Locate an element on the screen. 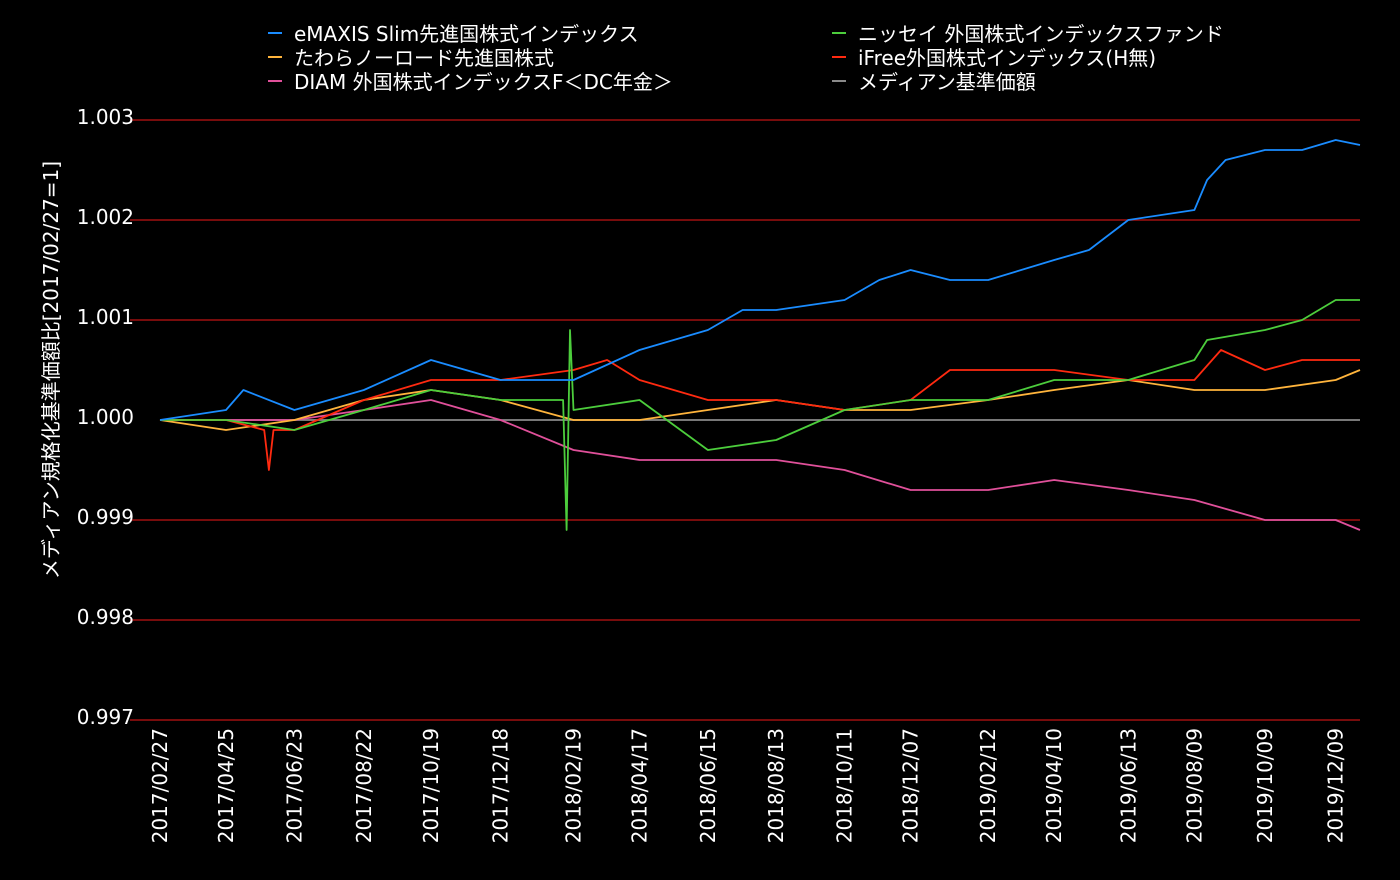 Image resolution: width=1400 pixels, height=880 pixels. legend-item: DIAM 外国株式インデックスF＜DC年金＞ is located at coordinates (470, 80).